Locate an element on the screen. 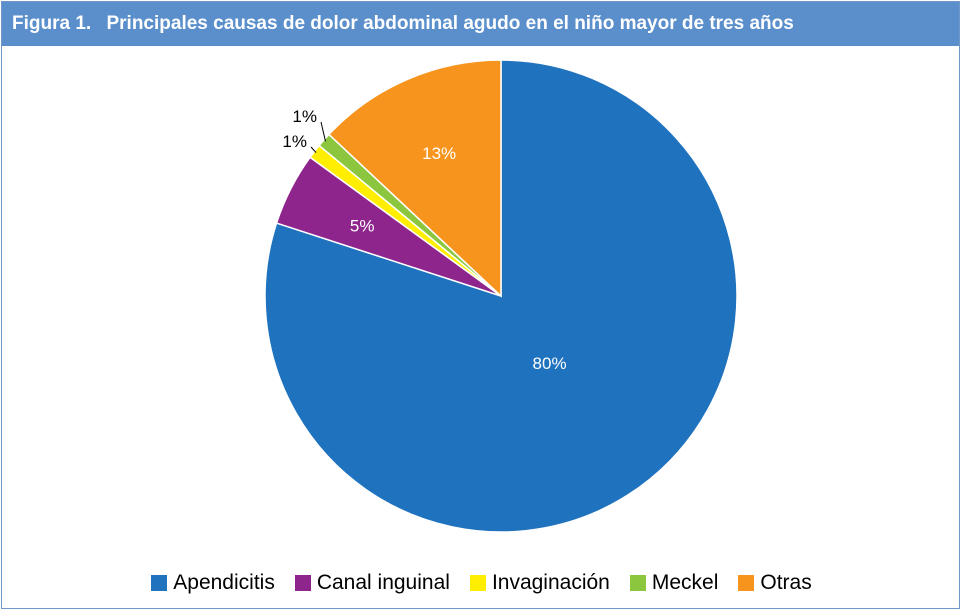 This screenshot has width=963, height=612. data-label-otras: 13% is located at coordinates (439, 153).